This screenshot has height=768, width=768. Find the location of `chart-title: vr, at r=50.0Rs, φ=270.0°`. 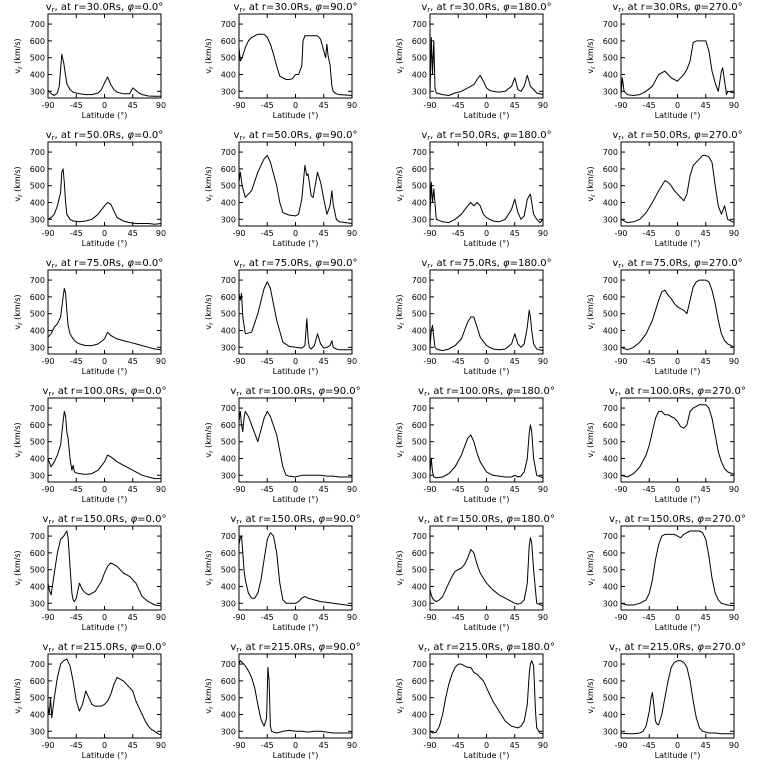

chart-title: vr, at r=50.0Rs, φ=270.0° is located at coordinates (677, 136).